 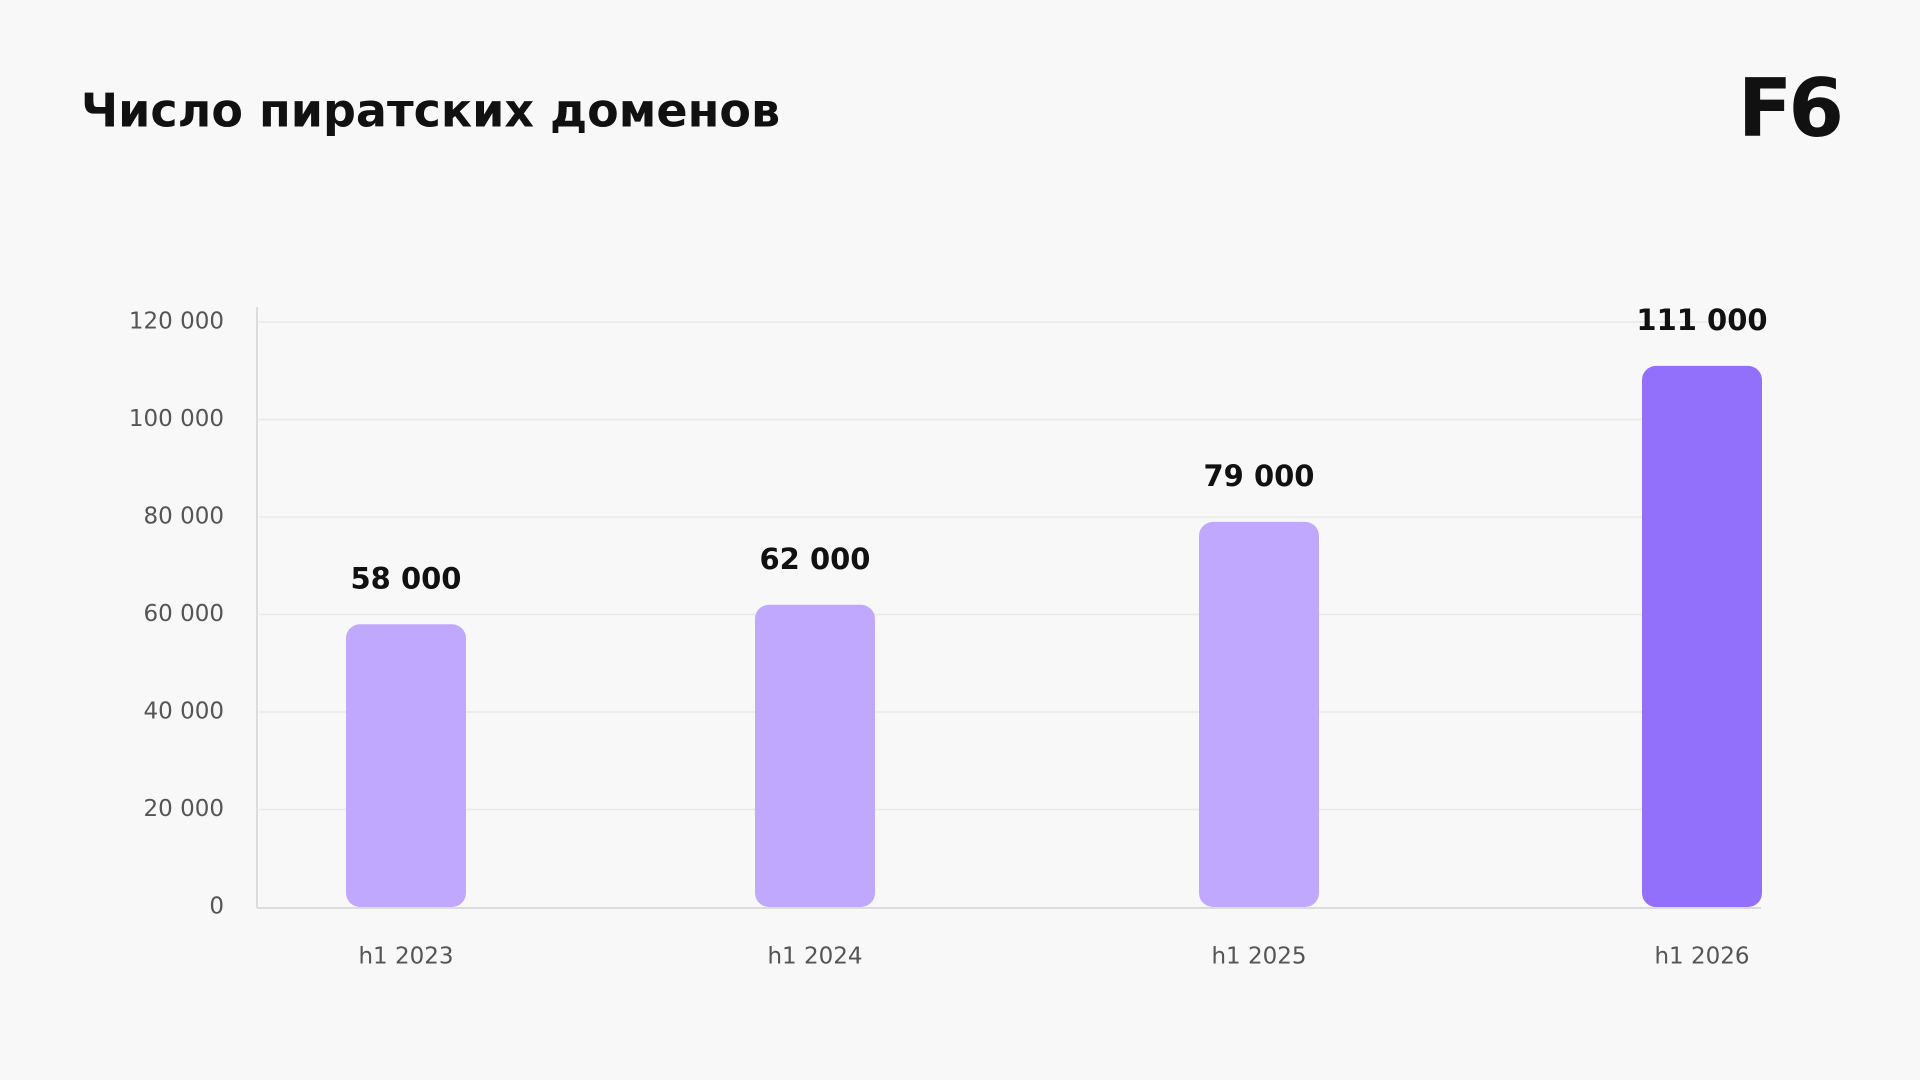 I want to click on y-tick-label: 80 000, so click(x=184, y=517).